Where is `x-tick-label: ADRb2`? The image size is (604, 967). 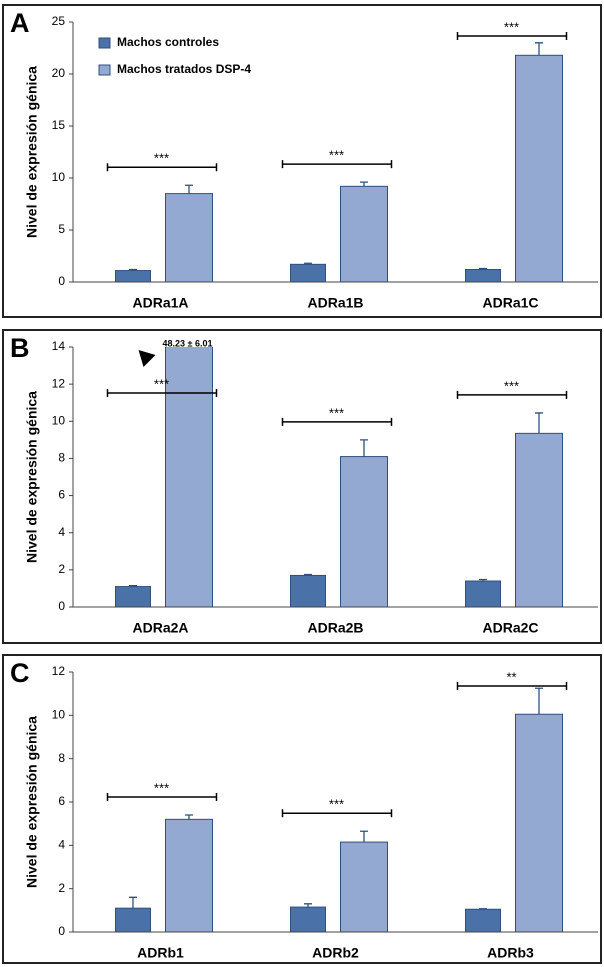 x-tick-label: ADRb2 is located at coordinates (335, 953).